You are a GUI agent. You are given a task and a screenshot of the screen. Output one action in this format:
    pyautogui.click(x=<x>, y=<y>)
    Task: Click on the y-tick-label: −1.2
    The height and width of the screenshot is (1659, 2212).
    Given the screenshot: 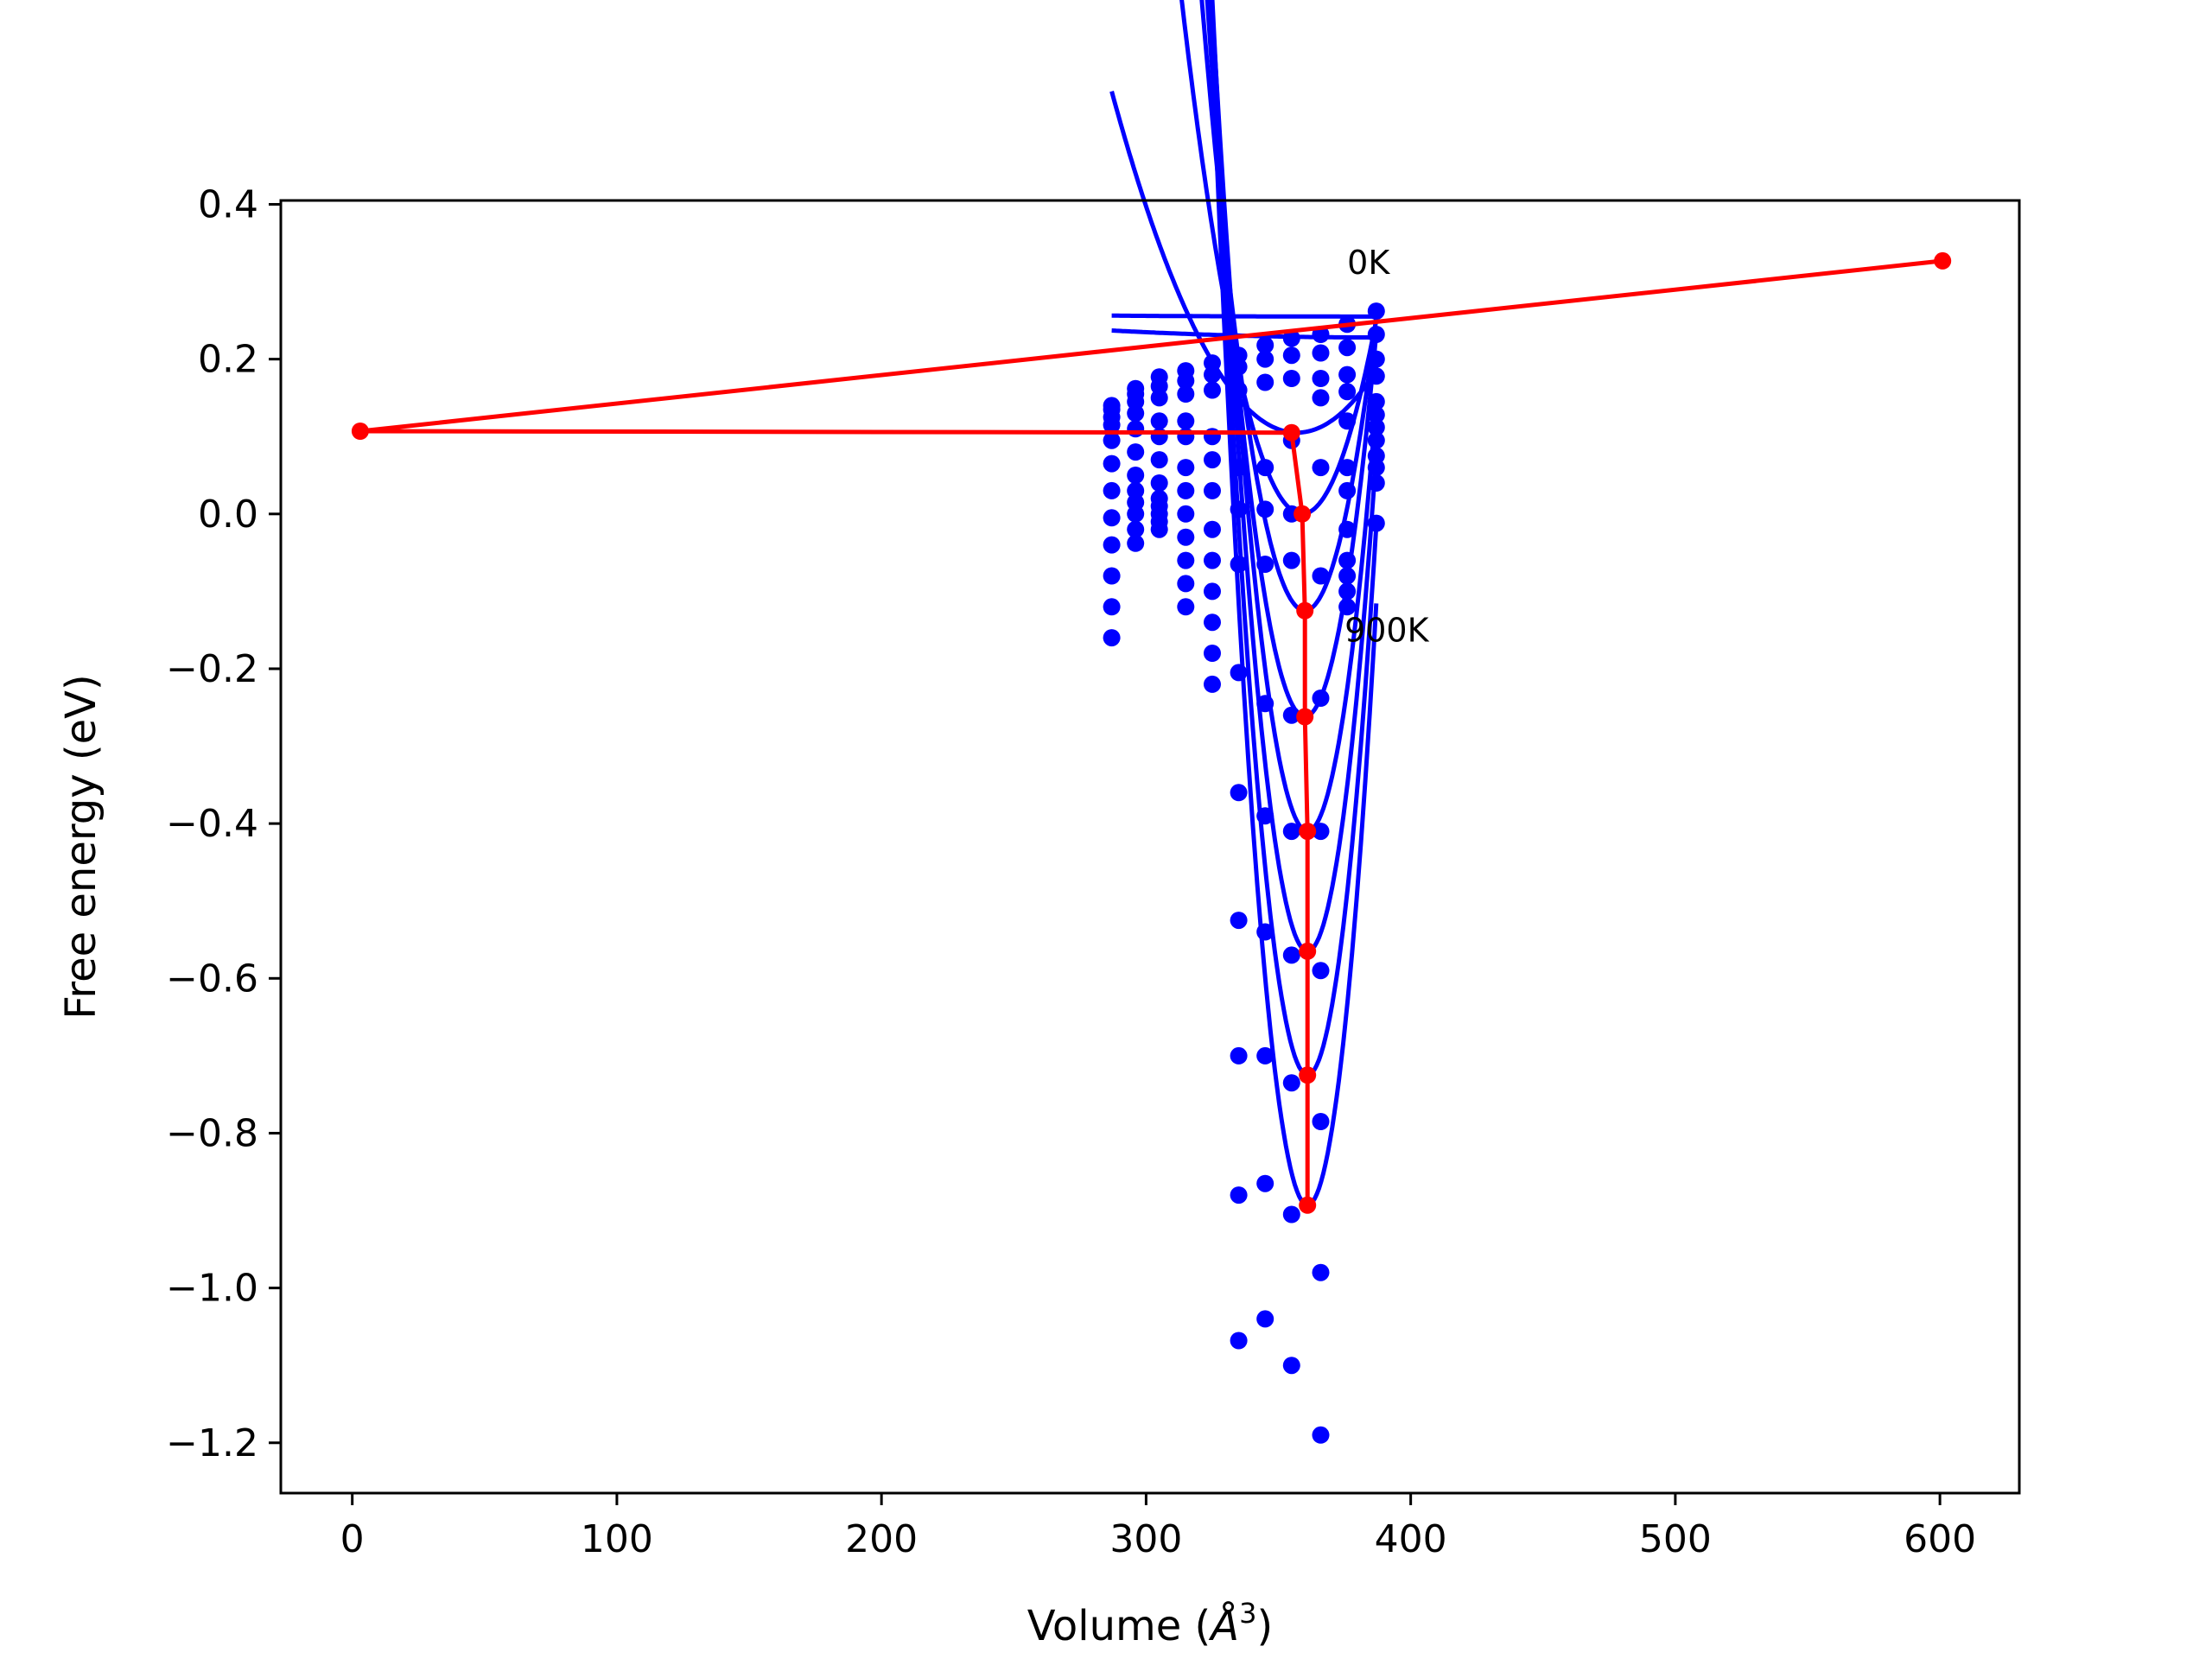 What is the action you would take?
    pyautogui.click(x=212, y=1443)
    